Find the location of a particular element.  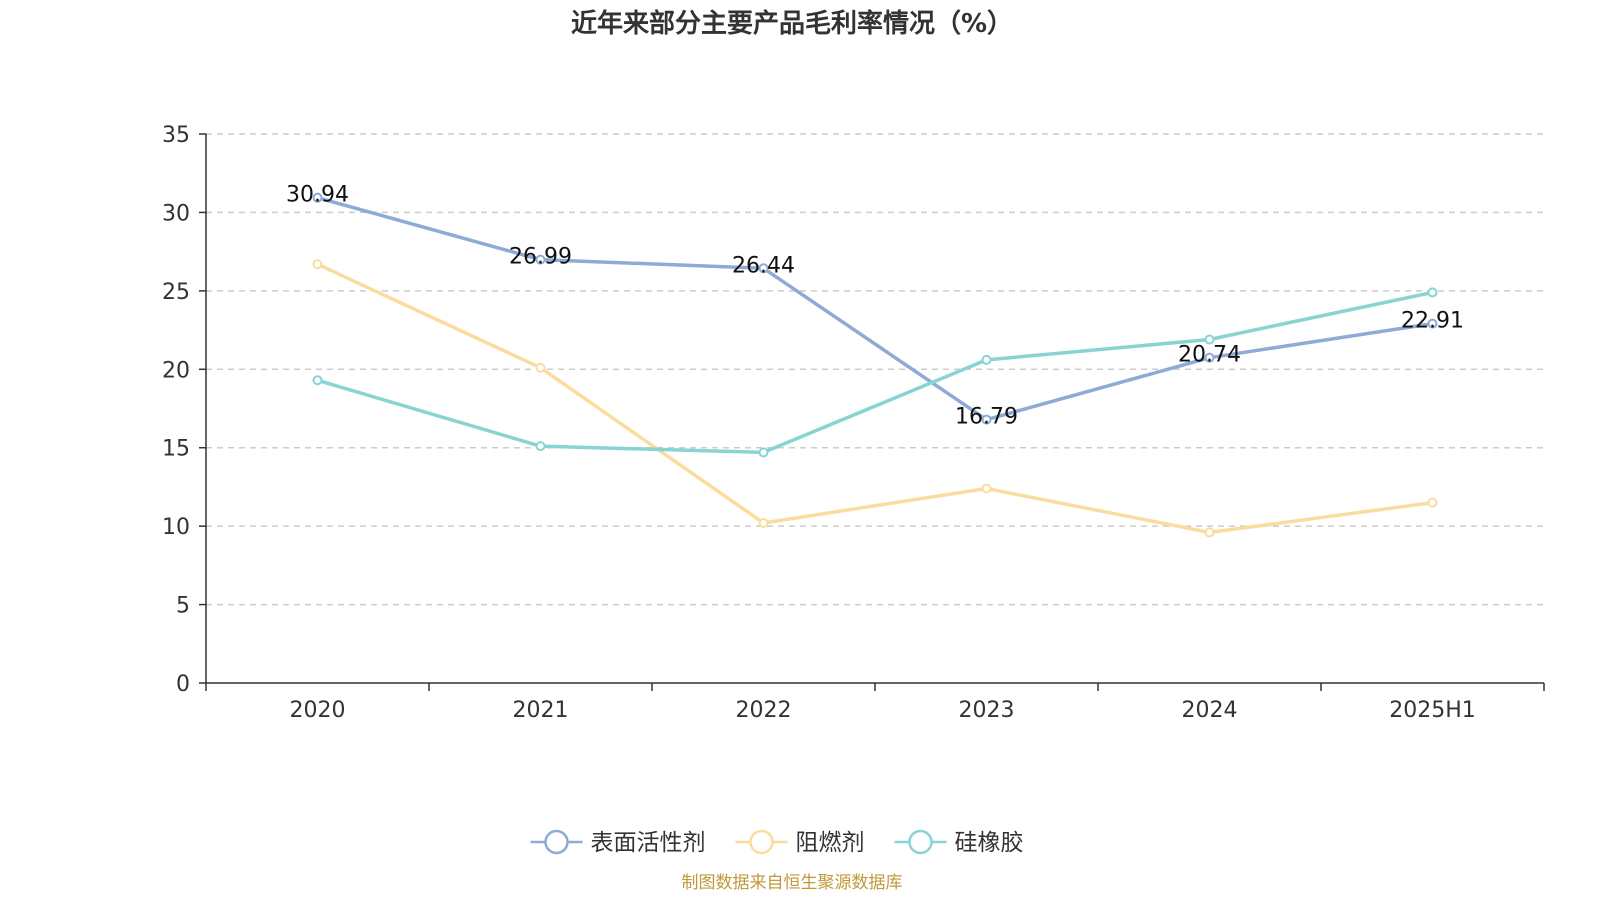

legend-item-0: 表面活性剂 is located at coordinates (618, 842).